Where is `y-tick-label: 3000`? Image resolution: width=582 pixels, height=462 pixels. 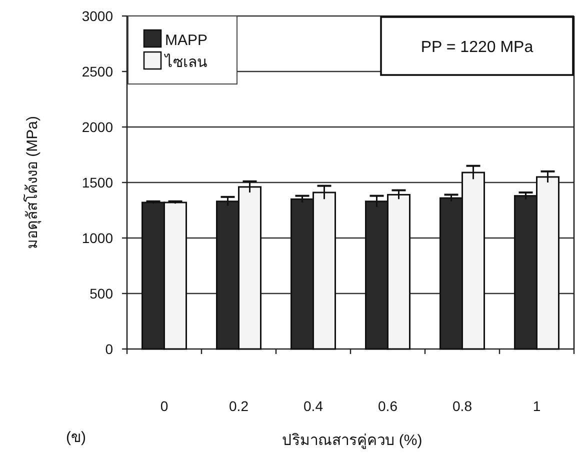 y-tick-label: 3000 is located at coordinates (98, 16).